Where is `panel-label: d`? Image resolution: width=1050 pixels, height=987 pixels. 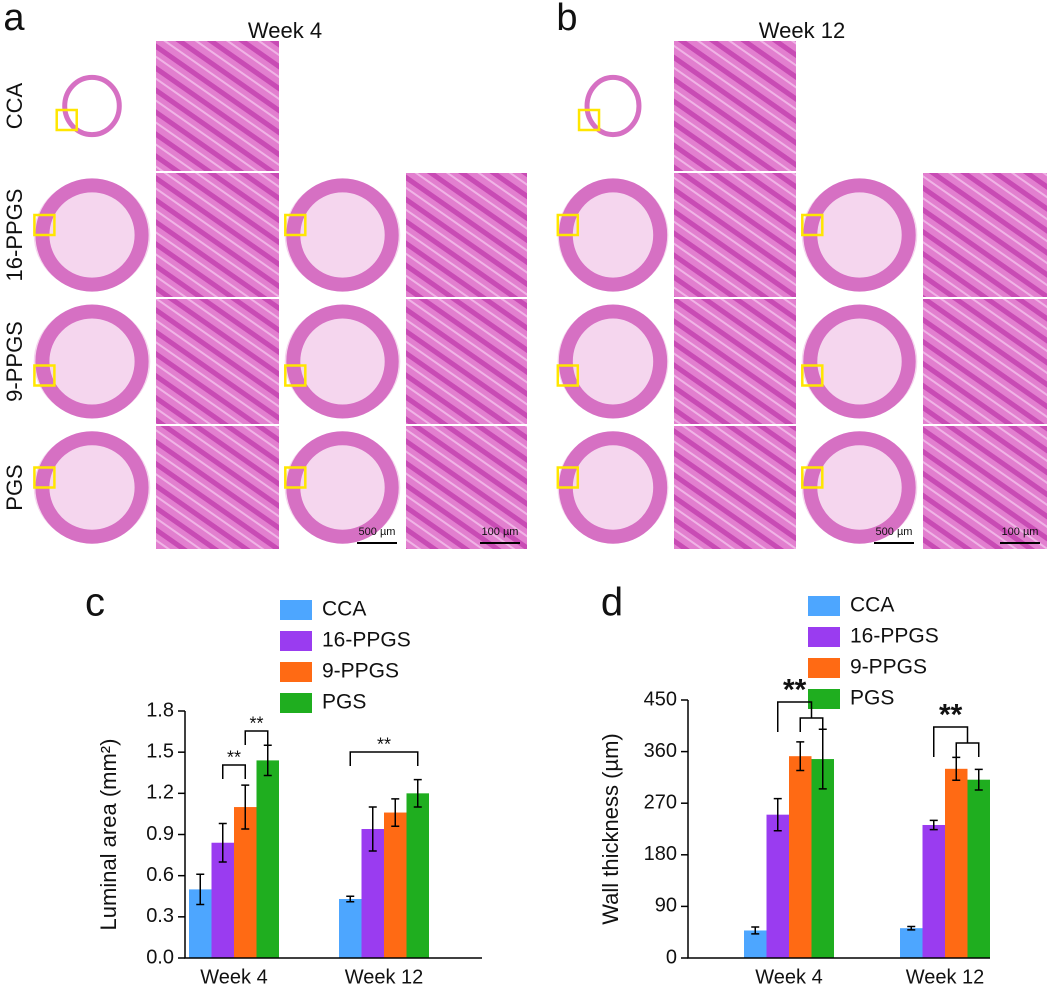 panel-label: d is located at coordinates (612, 603).